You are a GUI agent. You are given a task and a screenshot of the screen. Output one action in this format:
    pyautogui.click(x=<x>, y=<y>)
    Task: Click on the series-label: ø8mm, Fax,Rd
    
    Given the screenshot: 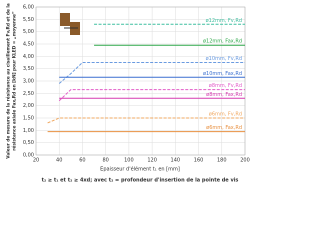 What is the action you would take?
    pyautogui.click(x=224, y=95)
    